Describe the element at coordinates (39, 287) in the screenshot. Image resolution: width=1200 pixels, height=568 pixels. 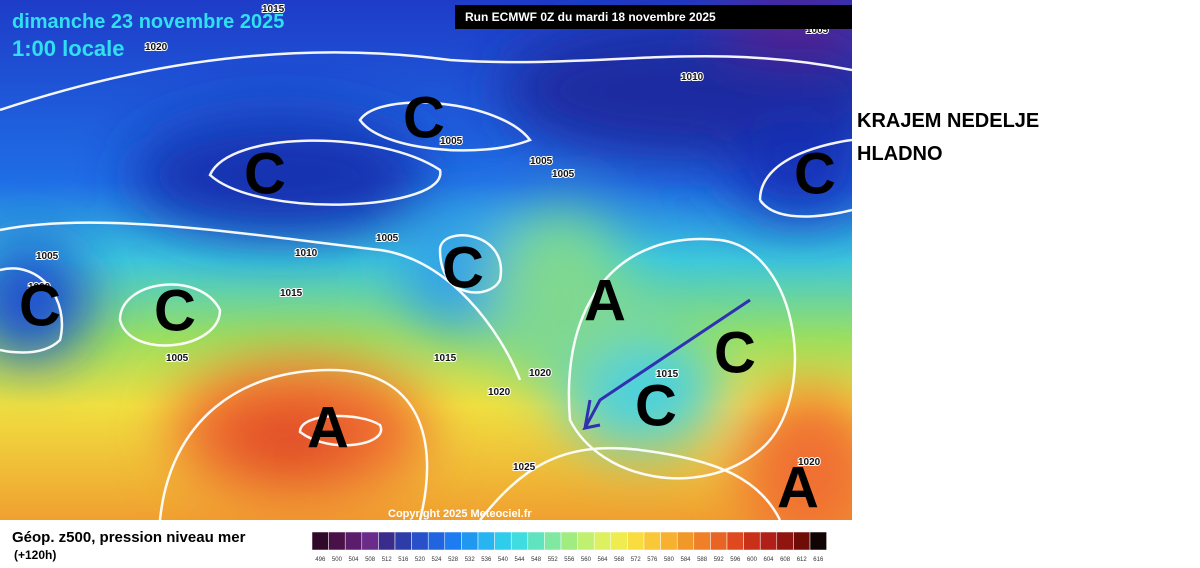
I see `isobar-label: 1000` at that location.